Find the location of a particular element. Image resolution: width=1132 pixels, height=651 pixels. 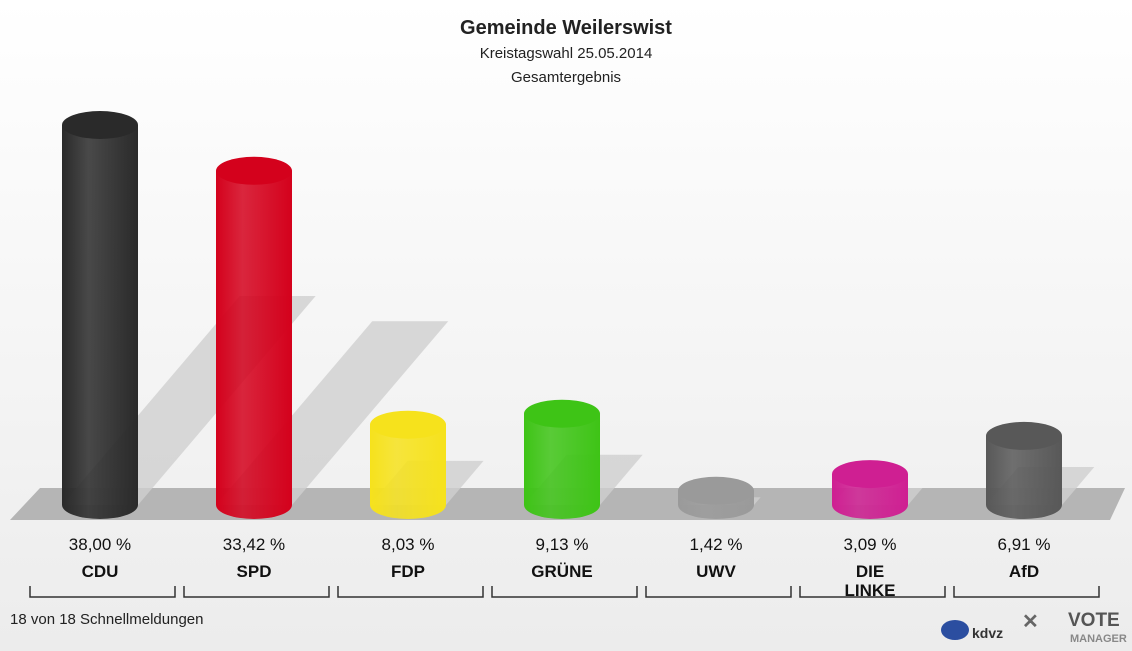

value-label: 33,42 % is located at coordinates (254, 544).